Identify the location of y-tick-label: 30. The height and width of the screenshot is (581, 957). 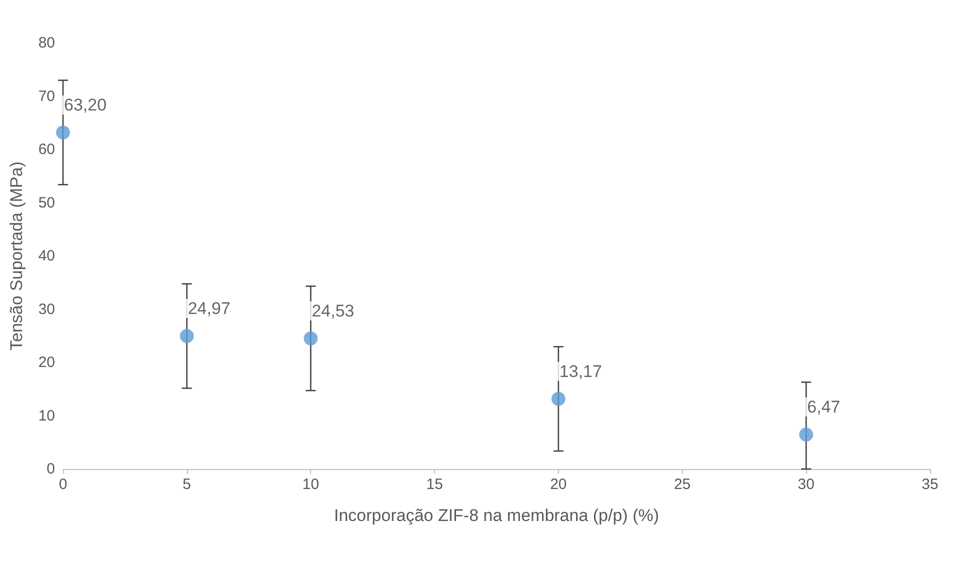
(46, 309).